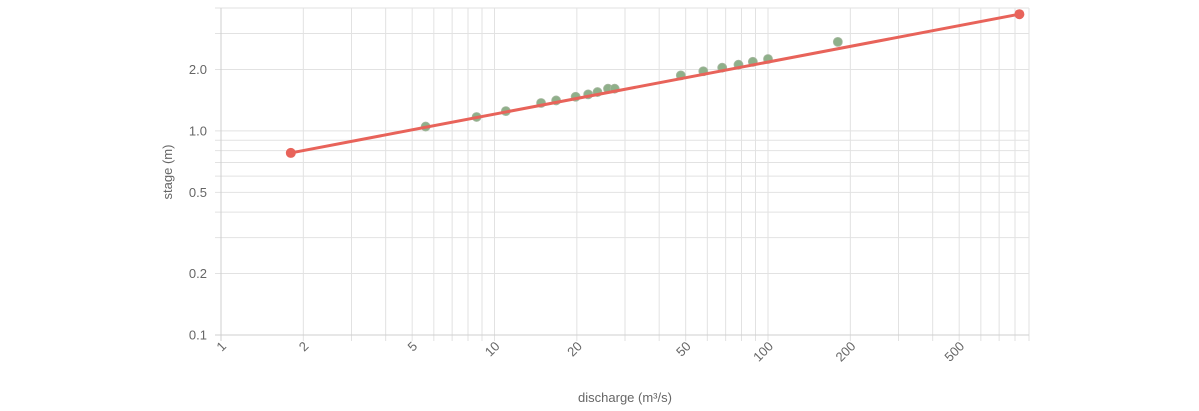 The width and height of the screenshot is (1199, 411). What do you see at coordinates (763, 352) in the screenshot?
I see `x-tick-label: 100` at bounding box center [763, 352].